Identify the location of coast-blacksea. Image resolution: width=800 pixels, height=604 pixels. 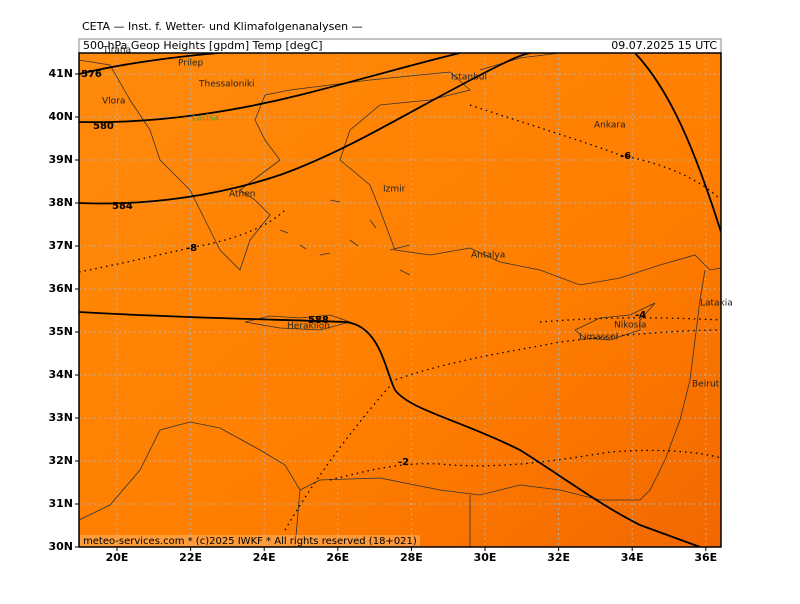
(520, 62).